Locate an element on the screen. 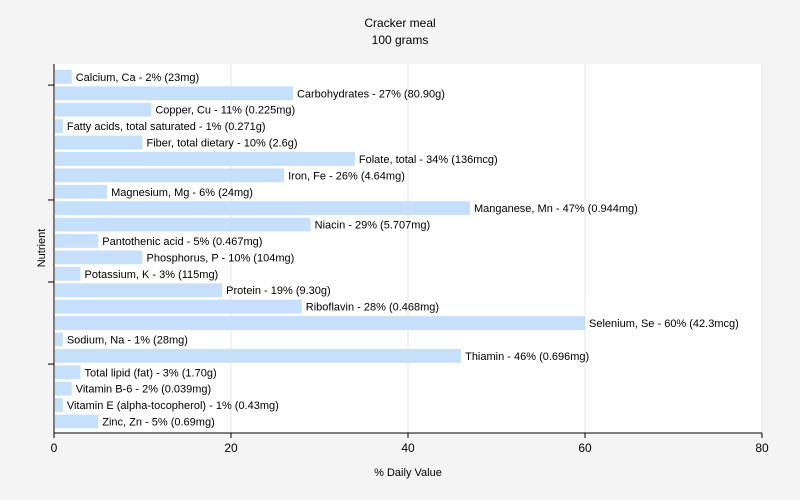 The image size is (800, 500). chart-title: Cracker meal is located at coordinates (399, 23).